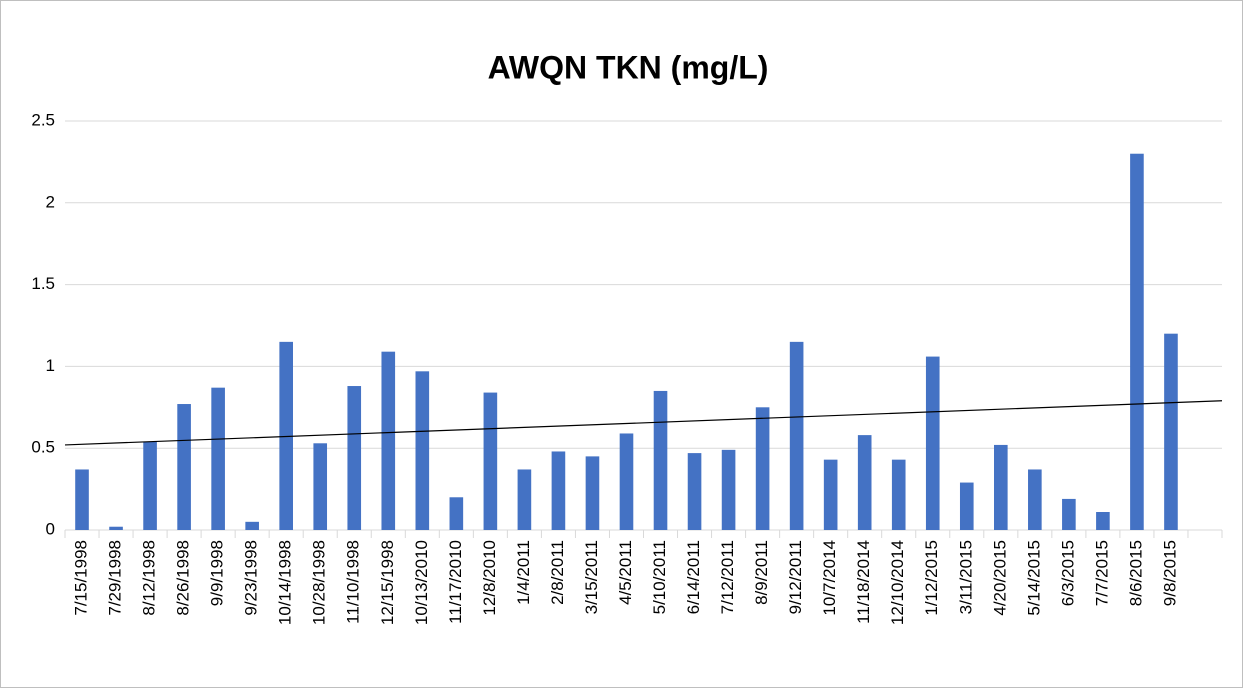 This screenshot has width=1243, height=688. Describe the element at coordinates (43, 119) in the screenshot. I see `y-tick-label: 2.5` at that location.